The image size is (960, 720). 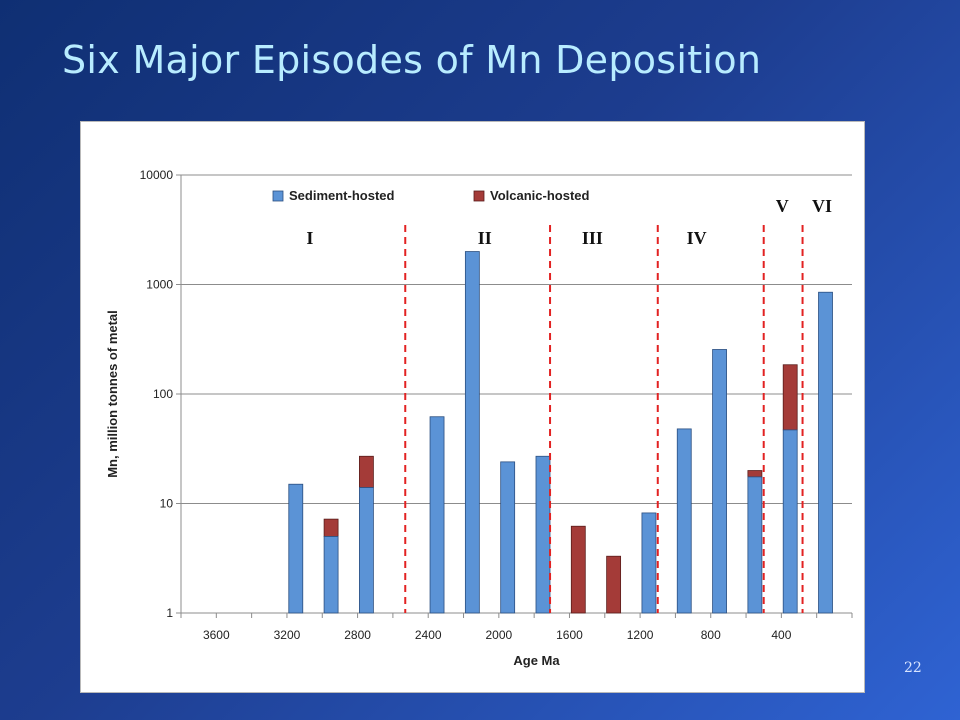 What do you see at coordinates (412, 60) in the screenshot?
I see `slide-title: Six Major Episodes of Mn Deposition` at bounding box center [412, 60].